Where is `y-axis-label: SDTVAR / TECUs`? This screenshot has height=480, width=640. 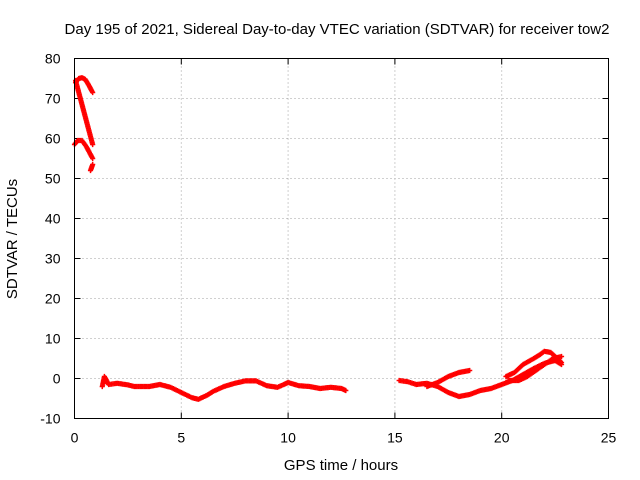
y-axis-label: SDTVAR / TECUs is located at coordinates (12, 239).